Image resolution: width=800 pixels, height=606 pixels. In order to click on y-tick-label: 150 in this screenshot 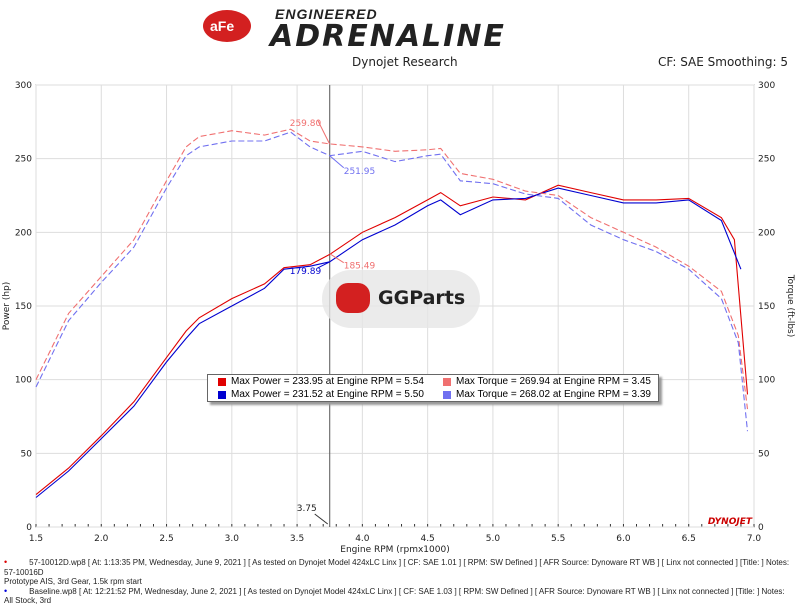, I will do `click(23, 307)`.